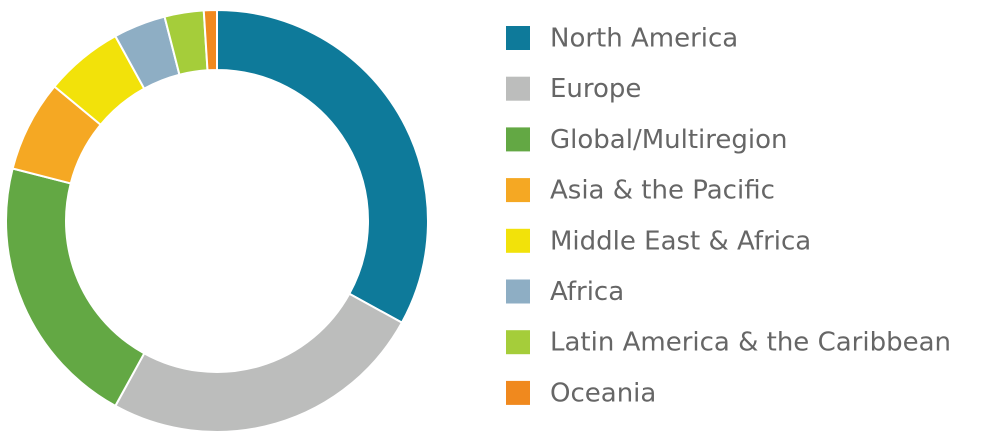  Describe the element at coordinates (603, 393) in the screenshot. I see `legend-label: Oceania` at that location.